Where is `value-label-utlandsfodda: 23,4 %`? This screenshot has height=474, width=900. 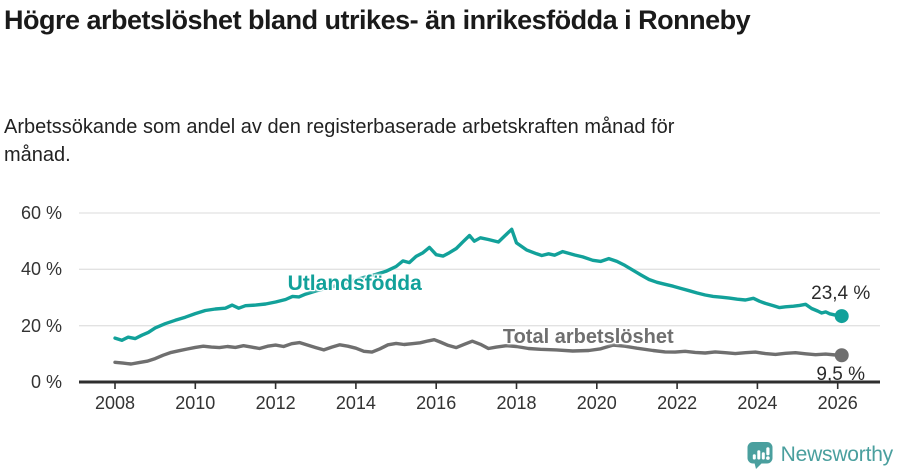
value-label-utlandsfodda: 23,4 % is located at coordinates (841, 294).